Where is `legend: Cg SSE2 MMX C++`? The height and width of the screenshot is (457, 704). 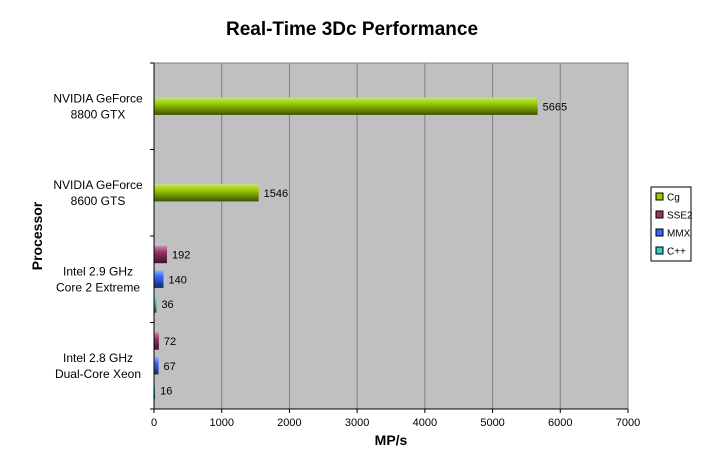
legend: Cg SSE2 MMX C++ is located at coordinates (671, 224).